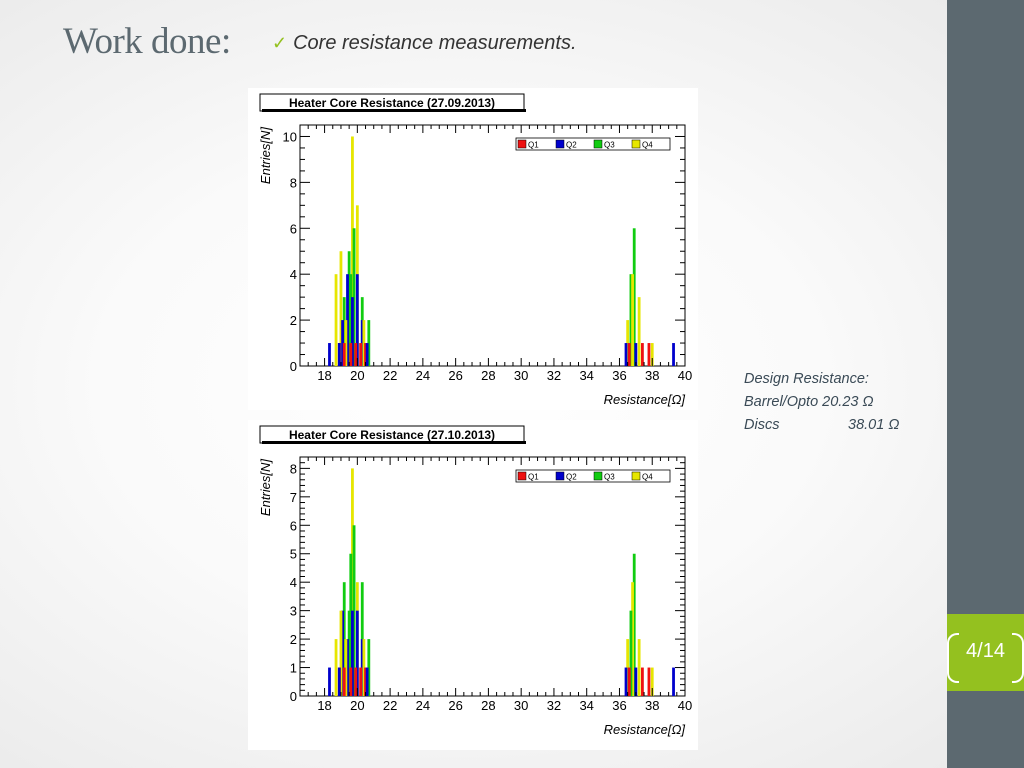 Image resolution: width=1024 pixels, height=768 pixels. I want to click on legend-swatch-q1, so click(522, 476).